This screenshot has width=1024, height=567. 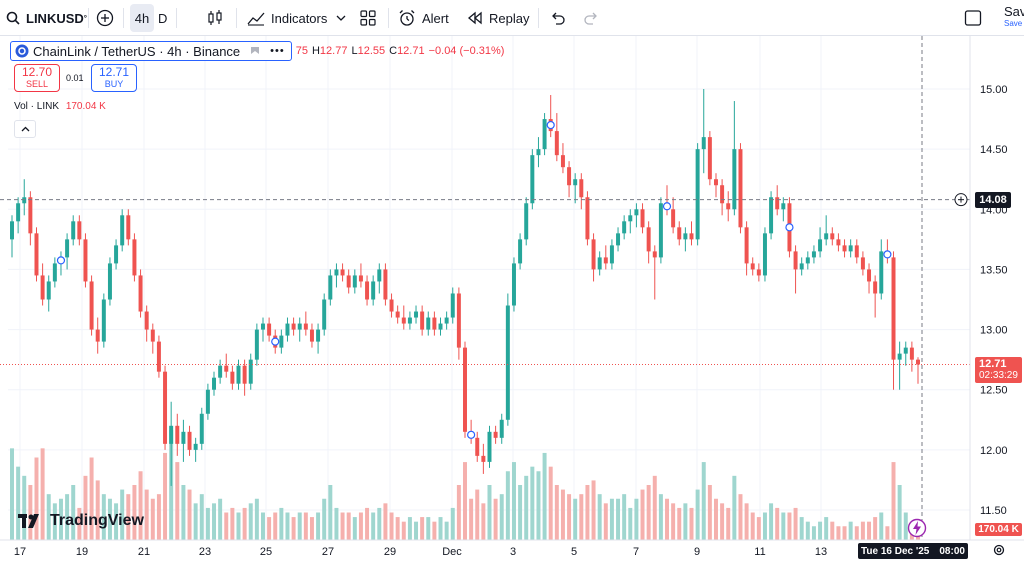 What do you see at coordinates (423, 18) in the screenshot?
I see `alert-button: Alert` at bounding box center [423, 18].